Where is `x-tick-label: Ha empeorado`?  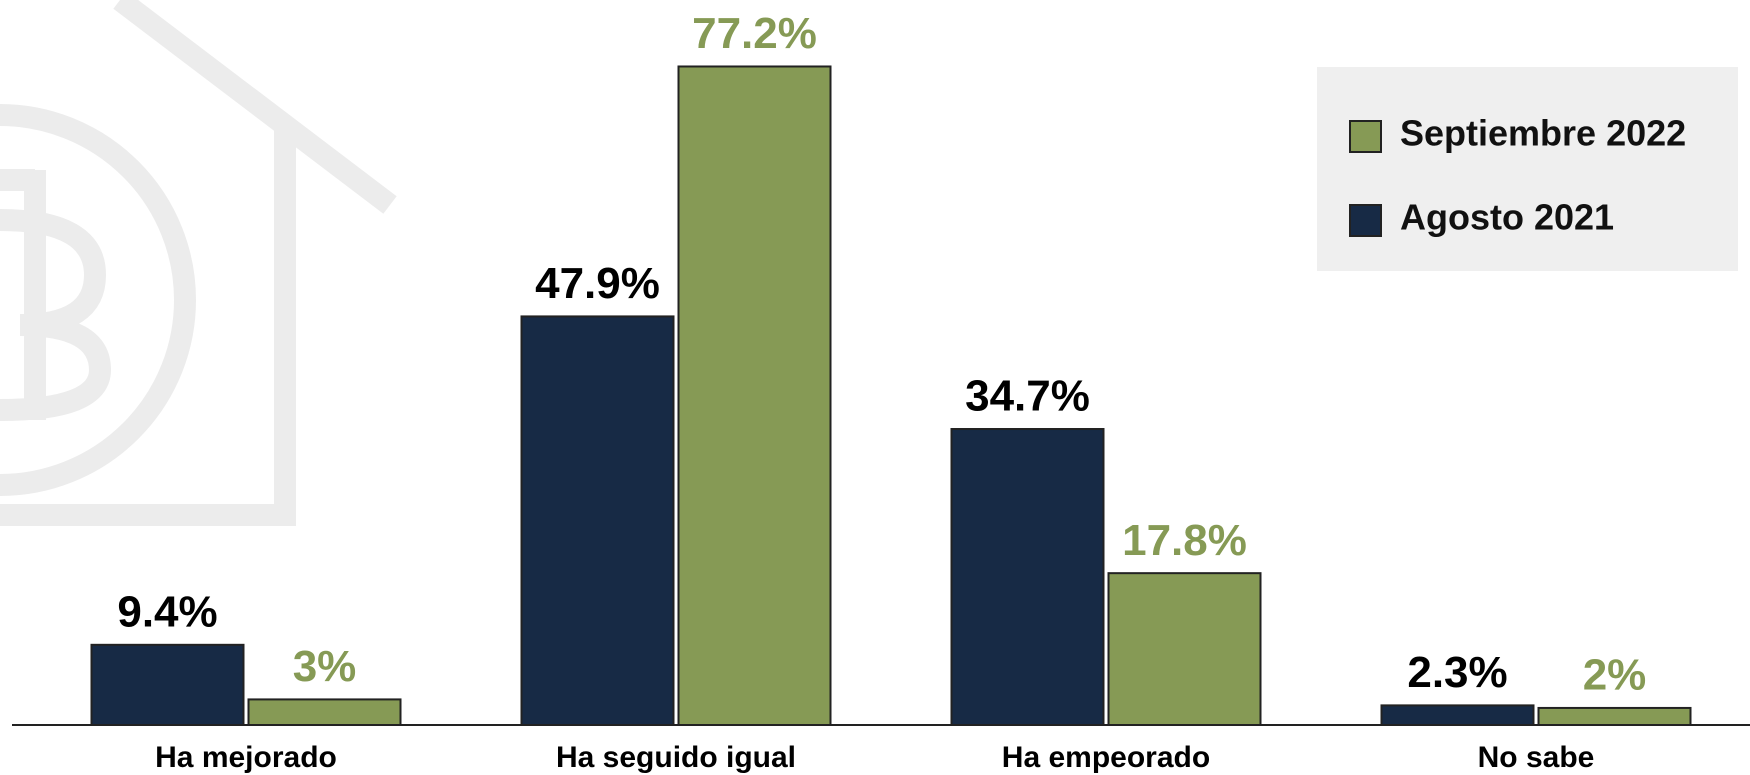
x-tick-label: Ha empeorado is located at coordinates (1106, 757).